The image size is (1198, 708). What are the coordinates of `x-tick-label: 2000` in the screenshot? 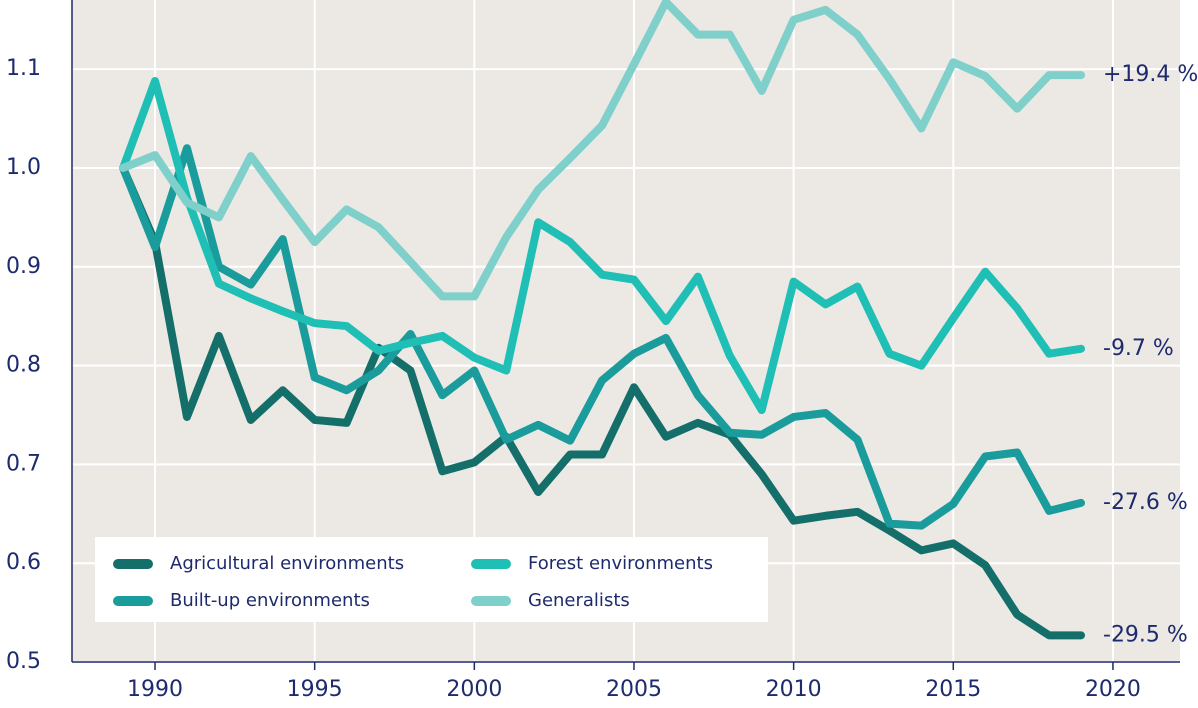 It's located at (474, 689).